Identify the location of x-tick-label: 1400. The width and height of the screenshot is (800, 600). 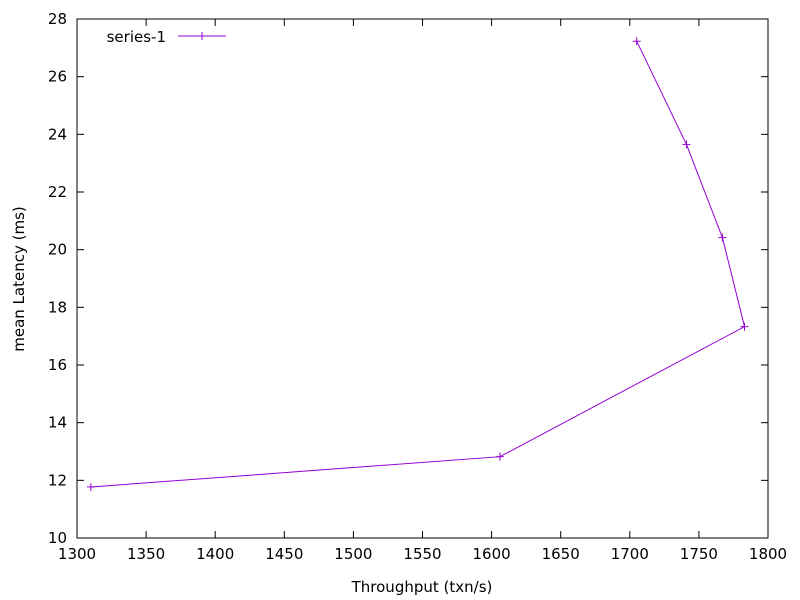
(215, 554).